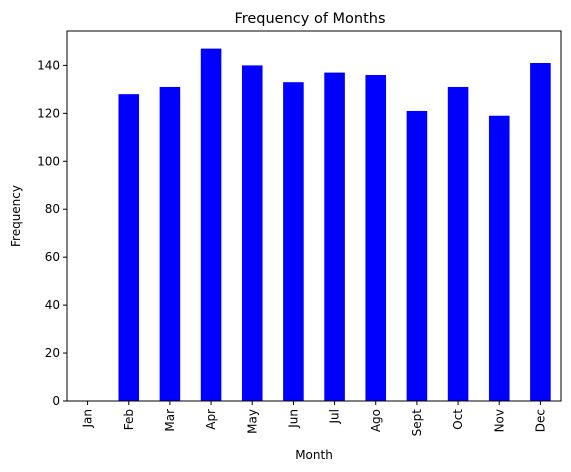 The height and width of the screenshot is (472, 571). Describe the element at coordinates (540, 420) in the screenshot. I see `x-tick-label-dec: Dec` at that location.